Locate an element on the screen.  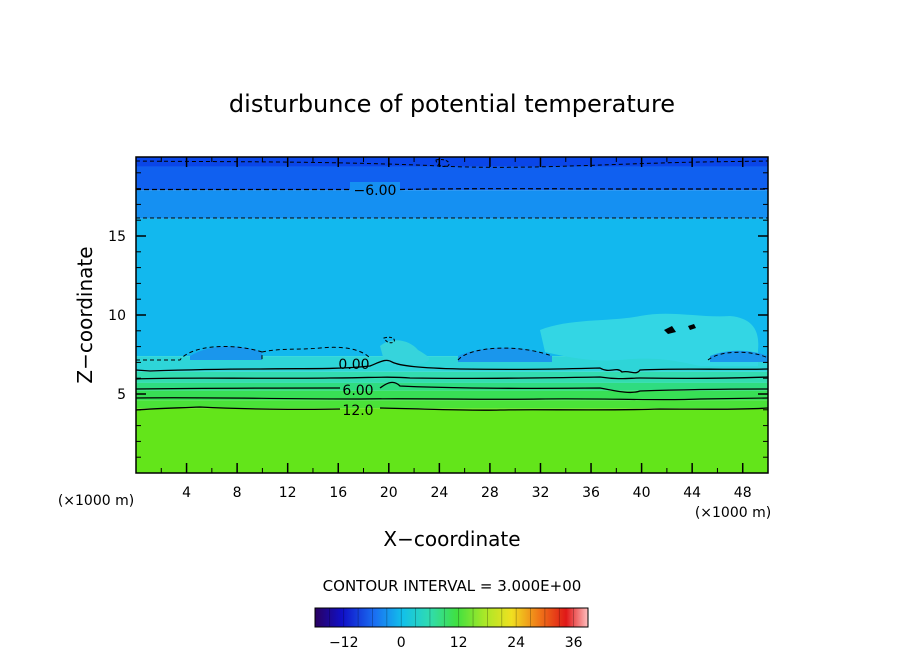
x-tick-label: 24 is located at coordinates (439, 493).